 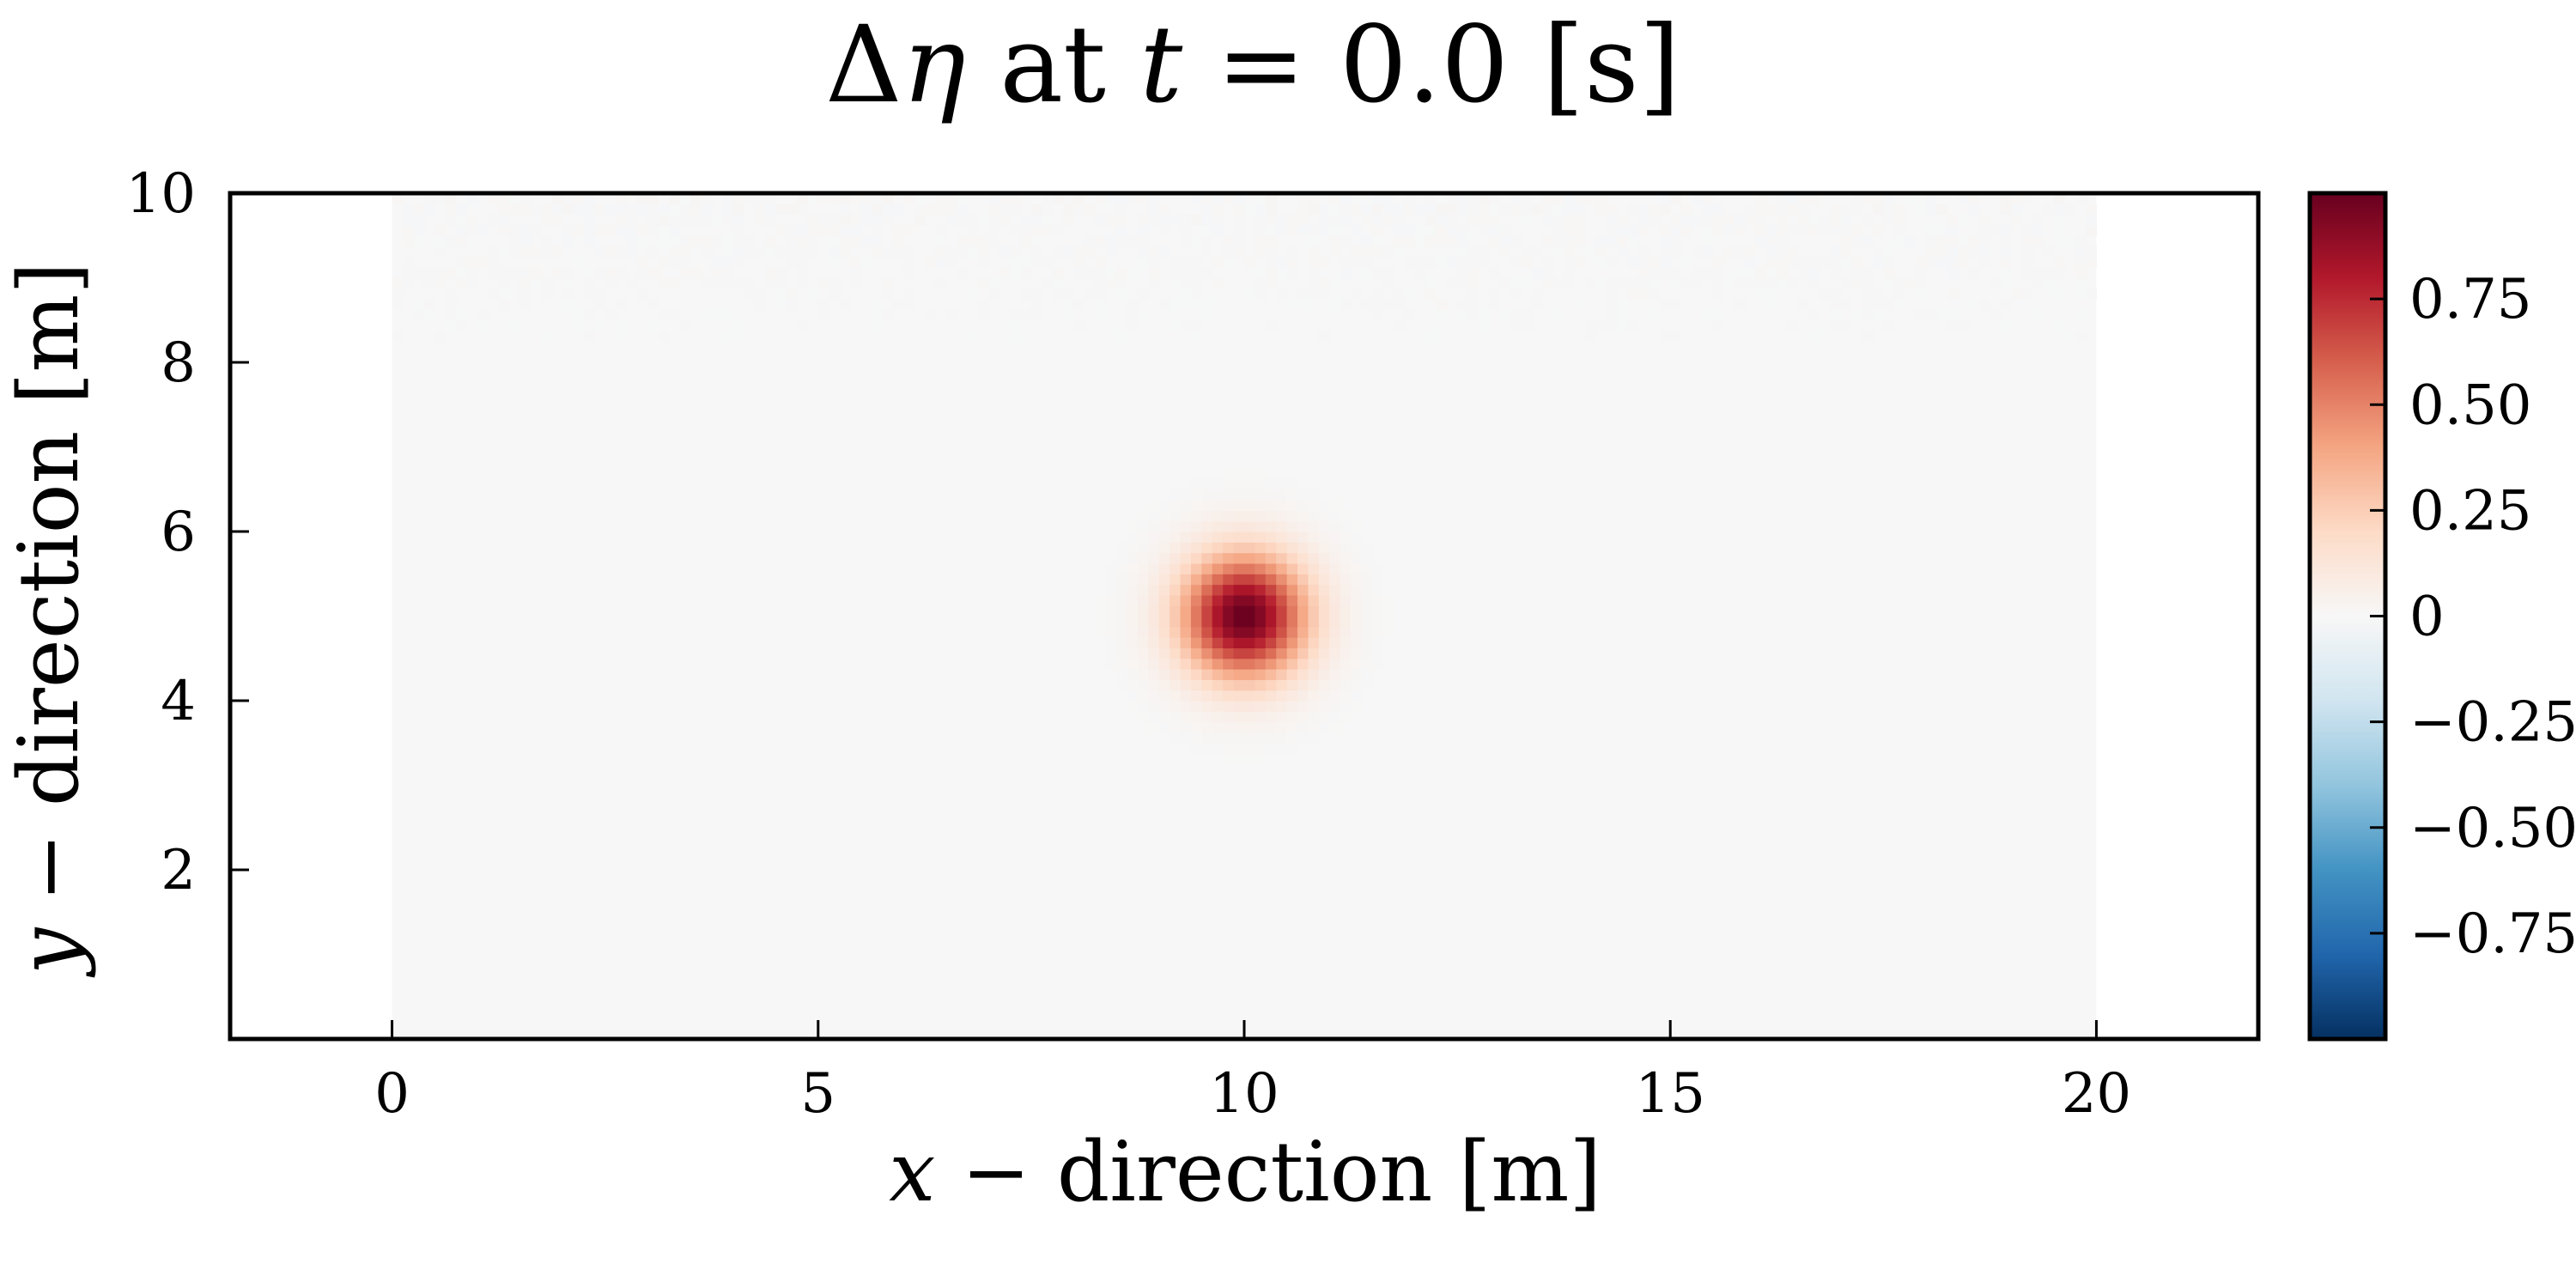 I want to click on y-axis-label: y − direction [m], so click(x=49, y=620).